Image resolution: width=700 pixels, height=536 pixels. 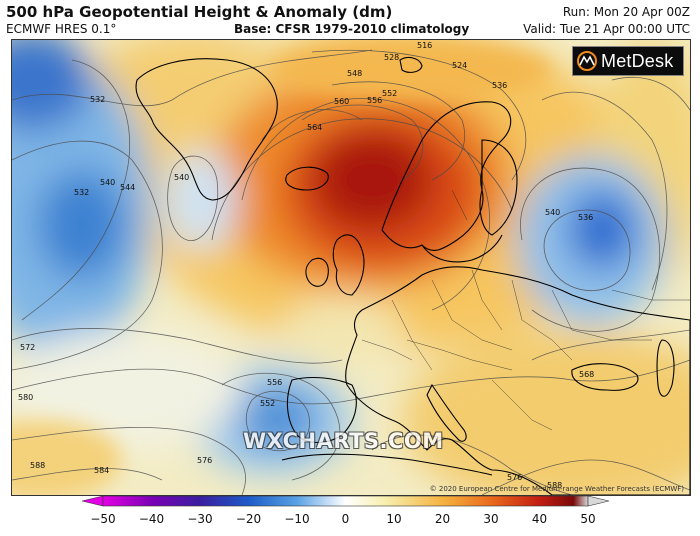 What do you see at coordinates (637, 60) in the screenshot?
I see `metdesk-logo-text: MetDesk` at bounding box center [637, 60].